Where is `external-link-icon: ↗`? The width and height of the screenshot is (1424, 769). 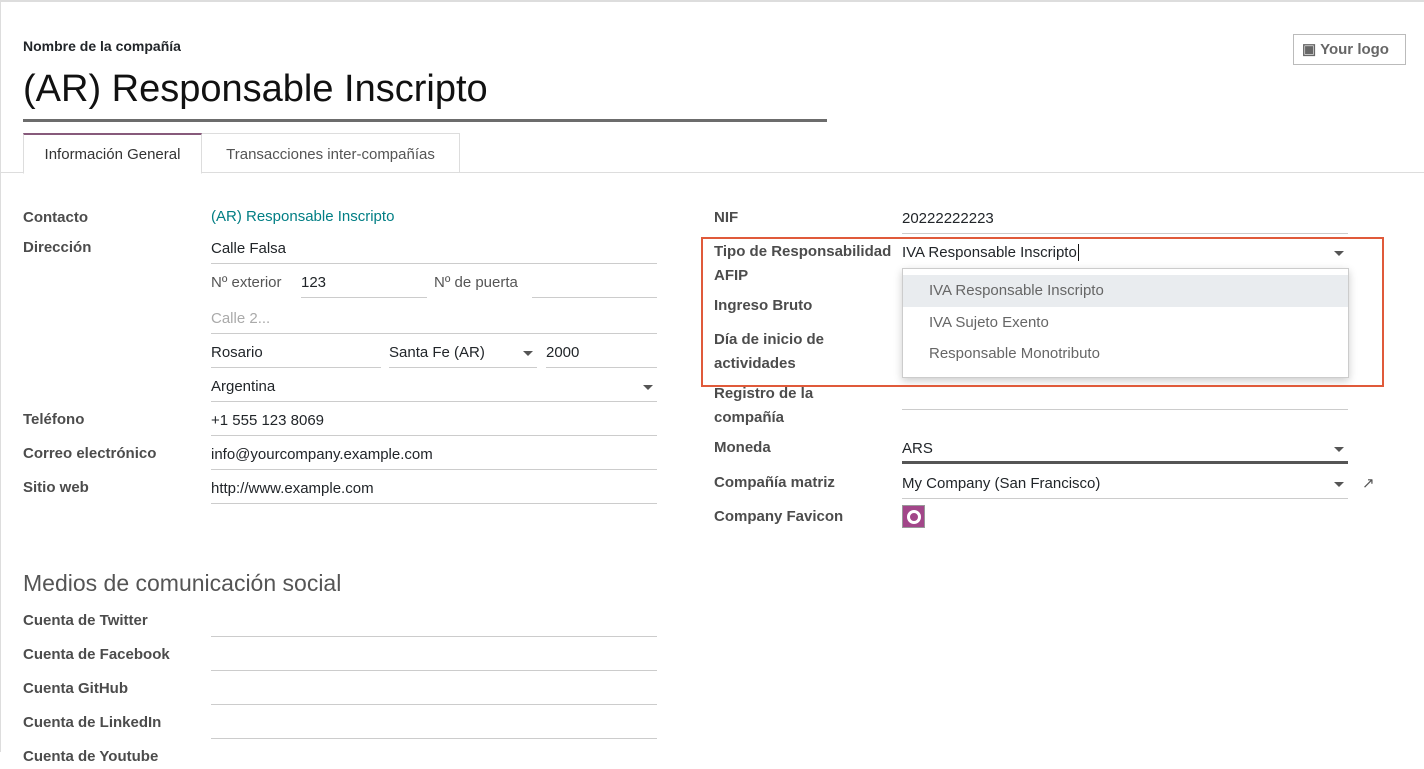 external-link-icon: ↗ is located at coordinates (1368, 483).